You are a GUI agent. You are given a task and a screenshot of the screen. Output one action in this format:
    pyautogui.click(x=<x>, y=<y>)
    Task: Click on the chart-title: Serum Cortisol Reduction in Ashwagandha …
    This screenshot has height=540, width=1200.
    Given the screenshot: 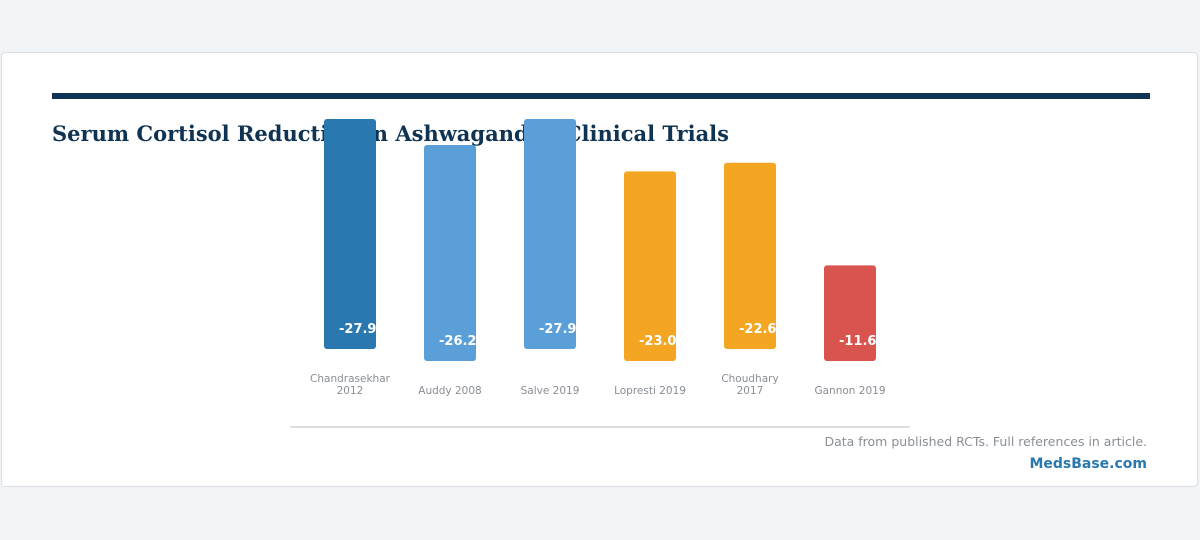 What is the action you would take?
    pyautogui.click(x=390, y=133)
    